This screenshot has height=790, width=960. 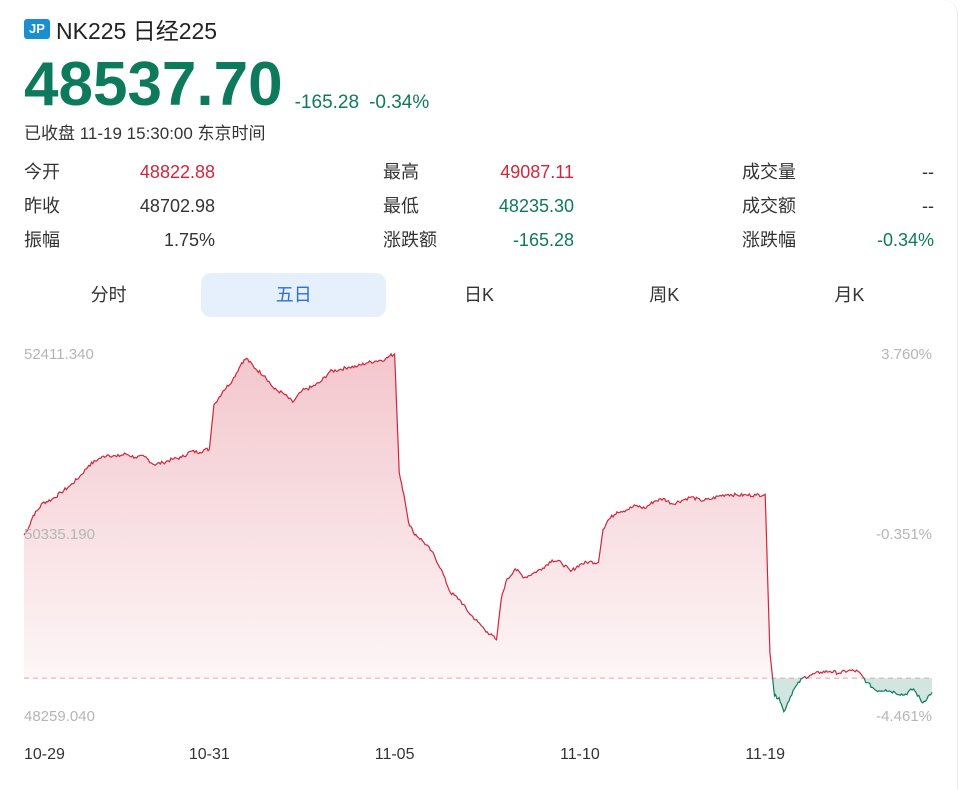 What do you see at coordinates (536, 206) in the screenshot?
I see `stat-value: 48235.30` at bounding box center [536, 206].